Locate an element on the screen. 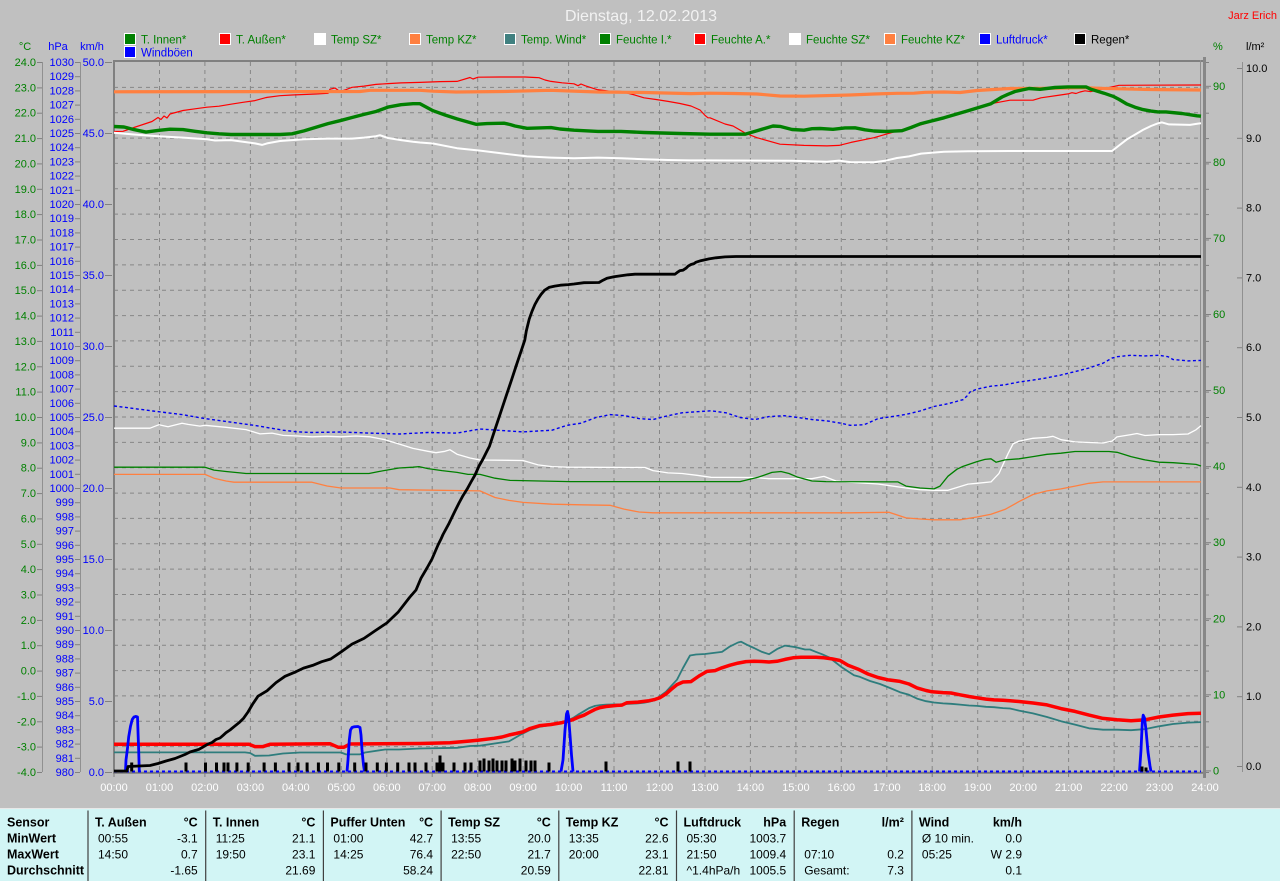  svg-text: Puffer Unten is located at coordinates (367, 823).